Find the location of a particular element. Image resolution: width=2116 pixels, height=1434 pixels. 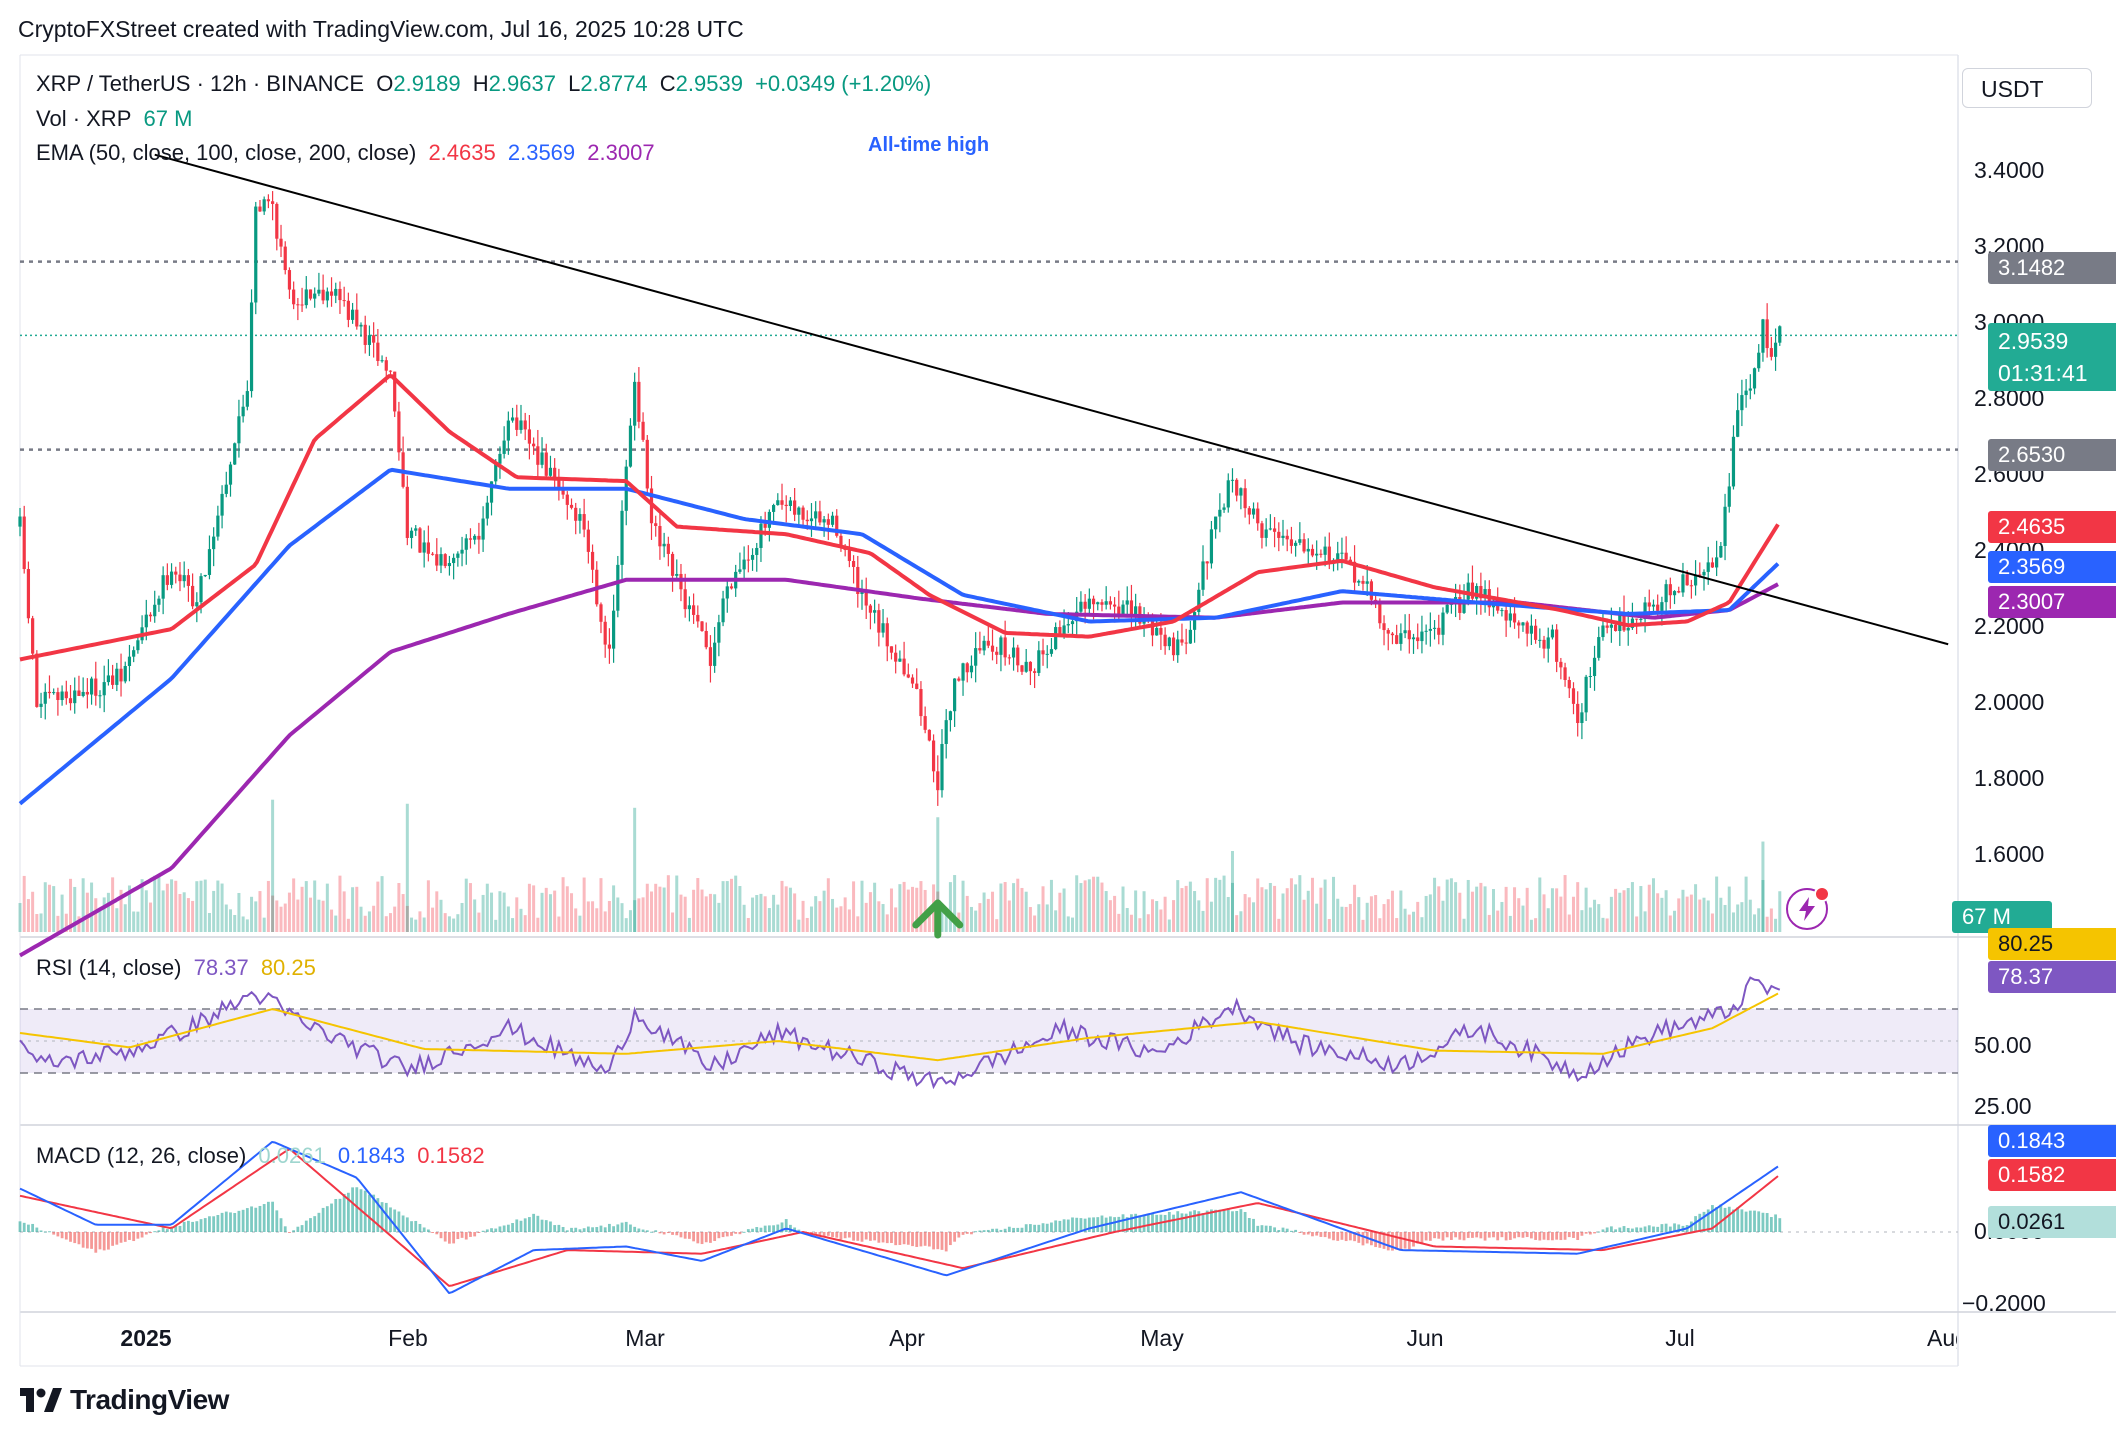

x-tick-jun: Jun is located at coordinates (1425, 1338).